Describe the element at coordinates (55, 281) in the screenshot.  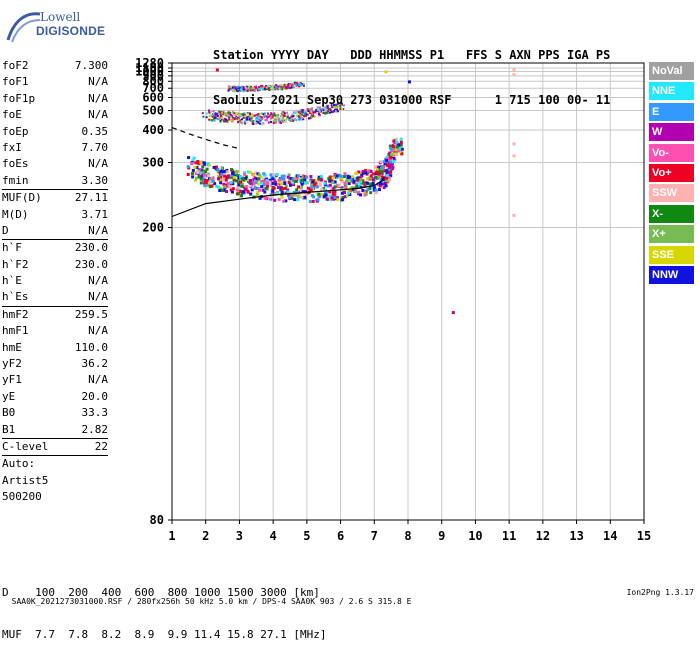
I see `param-row: h`E N/A` at that location.